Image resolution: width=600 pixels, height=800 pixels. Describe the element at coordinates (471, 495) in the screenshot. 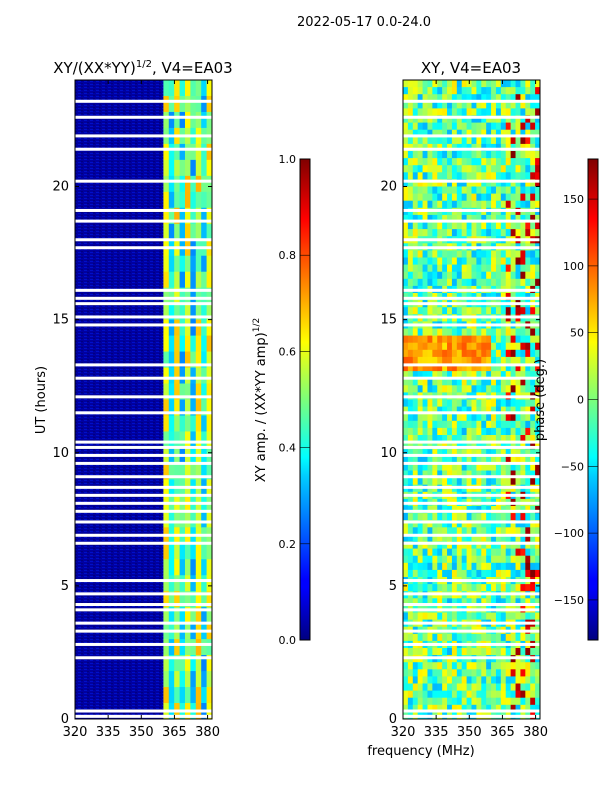

I see `gap-row` at that location.